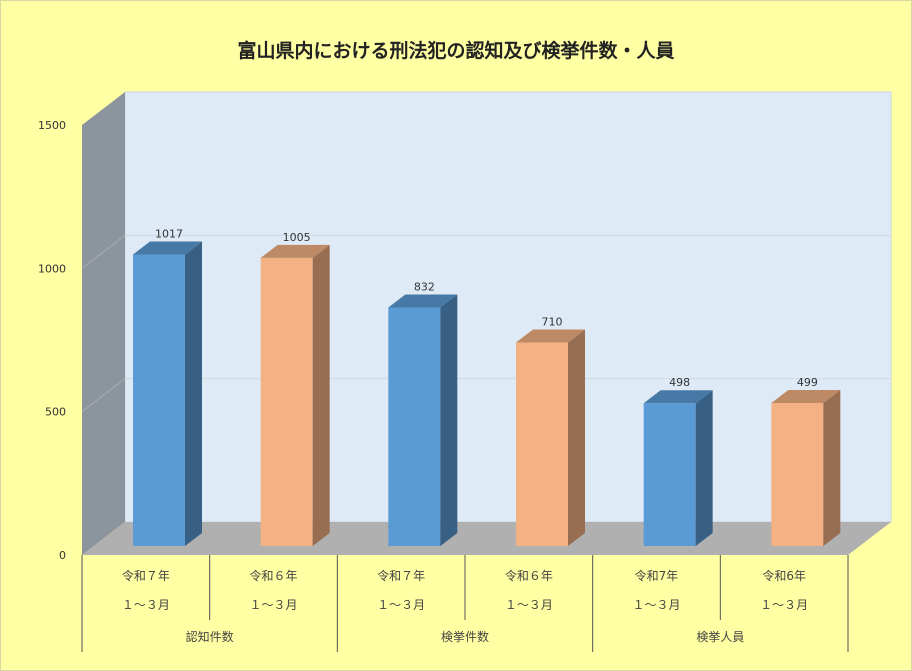 The width and height of the screenshot is (912, 671). I want to click on category-label: 令和6年, so click(784, 575).